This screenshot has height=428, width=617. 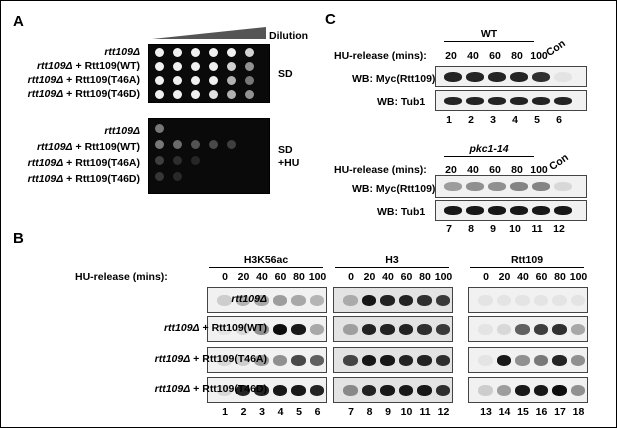 I want to click on lane-number: 7, so click(x=351, y=412).